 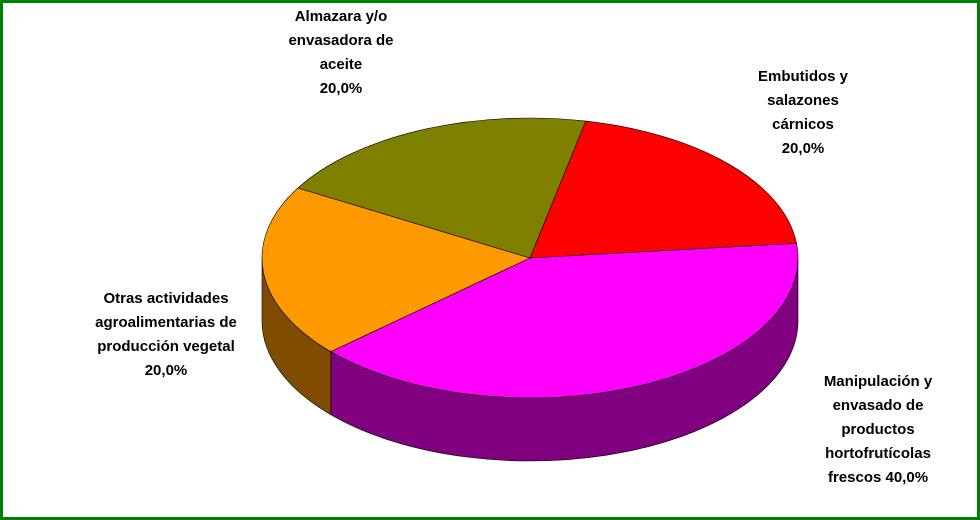 What do you see at coordinates (341, 40) in the screenshot?
I see `category-label: Almazara y/o envasadora de aceite` at bounding box center [341, 40].